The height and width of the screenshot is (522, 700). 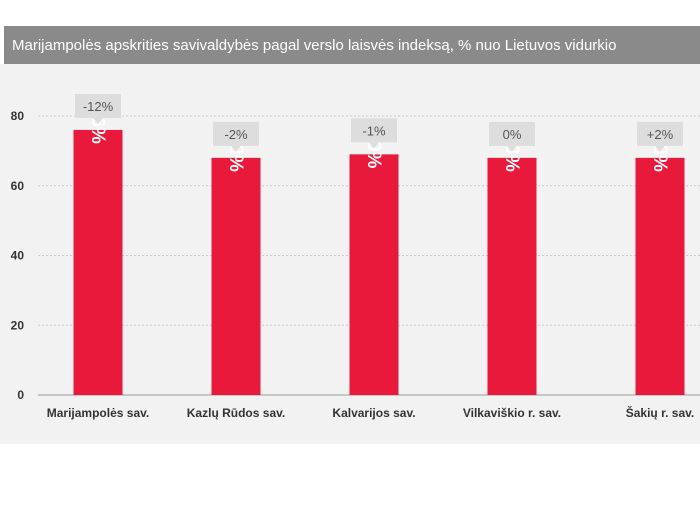 I want to click on y-tick-label: 80, so click(x=18, y=116).